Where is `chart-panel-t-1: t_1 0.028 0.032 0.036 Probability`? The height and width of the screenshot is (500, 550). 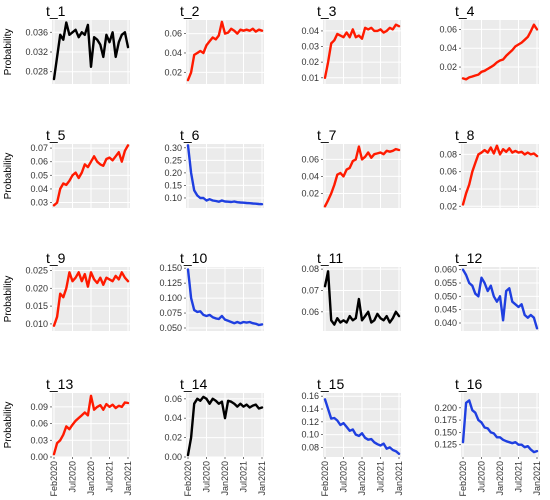 chart-panel-t-1: t_1 0.028 0.032 0.036 Probability is located at coordinates (66, 43).